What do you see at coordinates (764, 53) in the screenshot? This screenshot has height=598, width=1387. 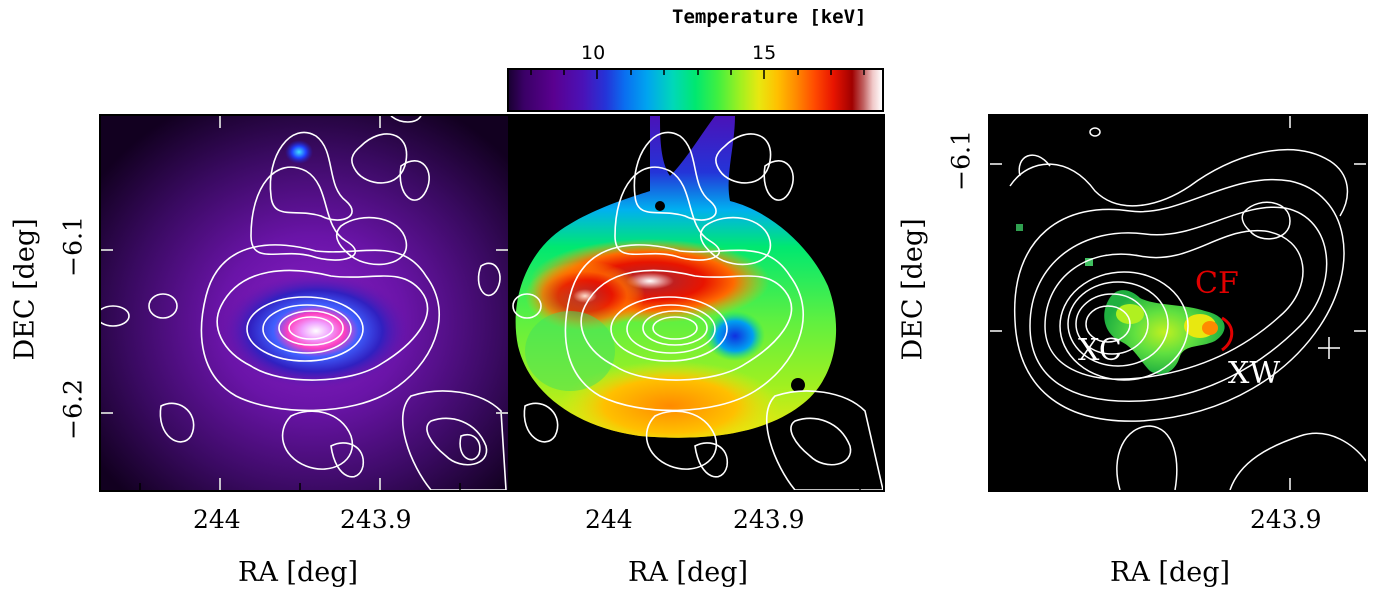 I see `colorbar-tick-label: 15` at bounding box center [764, 53].